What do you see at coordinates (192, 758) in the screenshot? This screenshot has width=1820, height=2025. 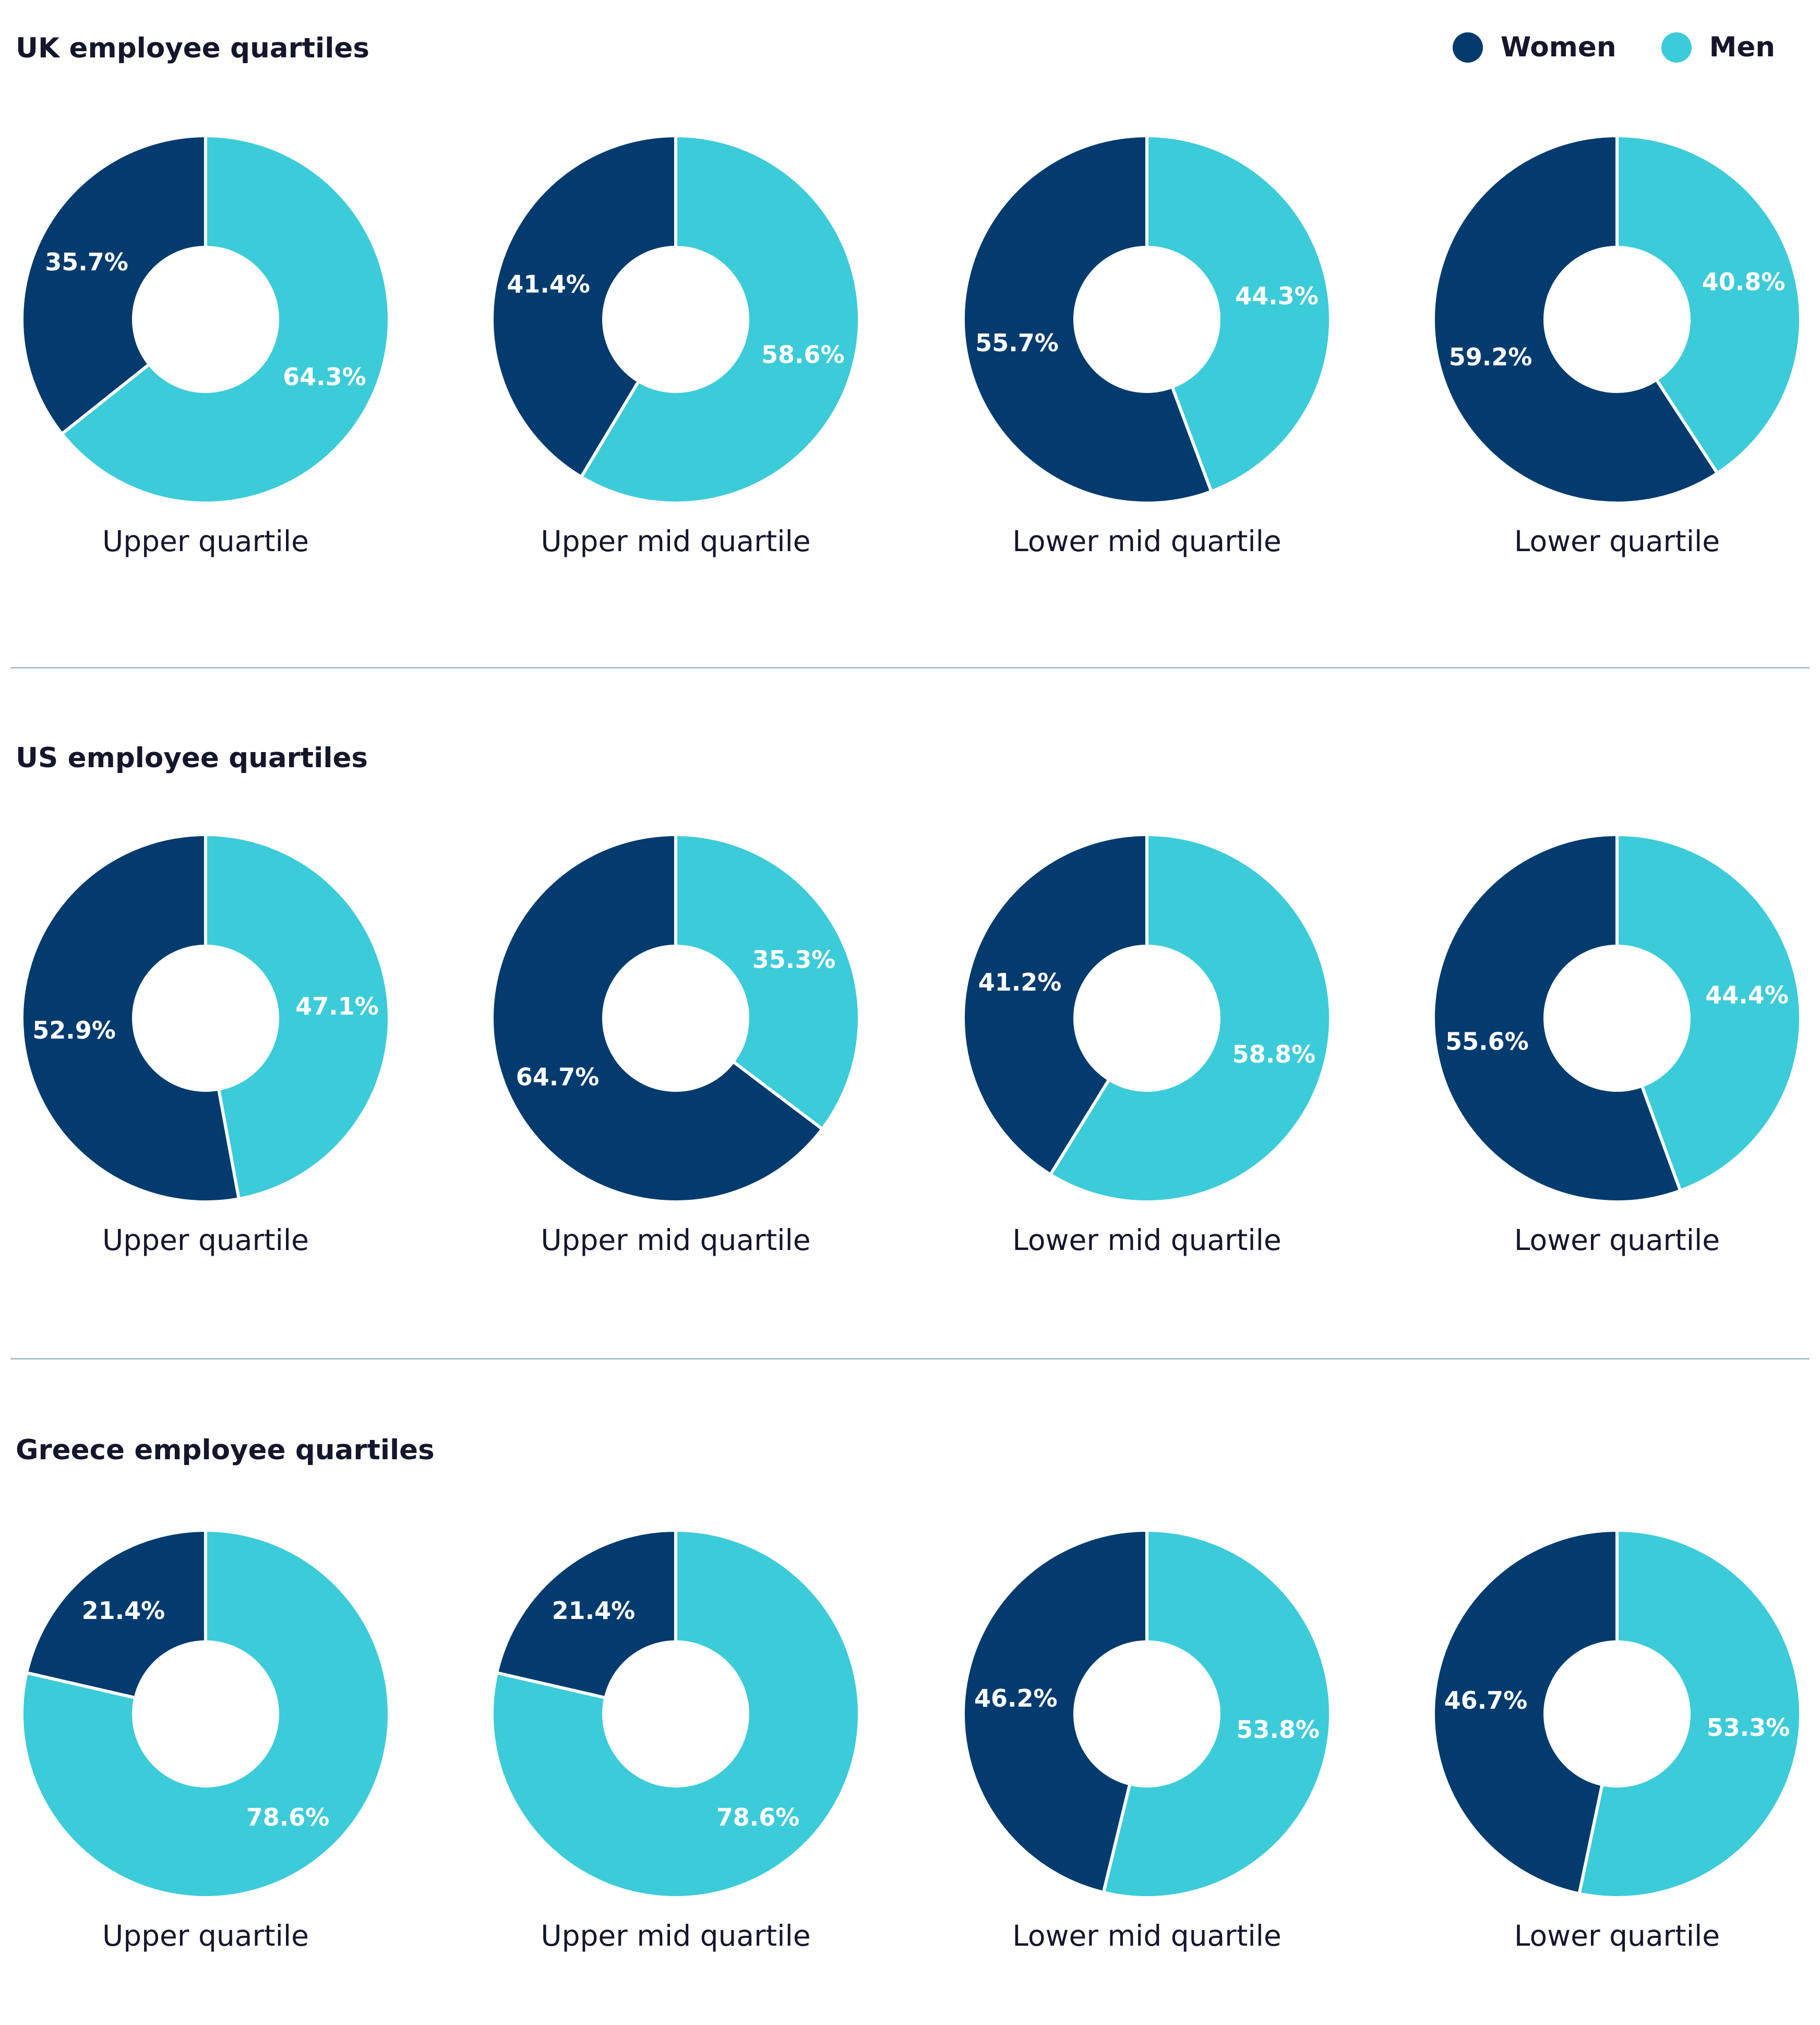 I see `us-section-title: US employee quartiles` at bounding box center [192, 758].